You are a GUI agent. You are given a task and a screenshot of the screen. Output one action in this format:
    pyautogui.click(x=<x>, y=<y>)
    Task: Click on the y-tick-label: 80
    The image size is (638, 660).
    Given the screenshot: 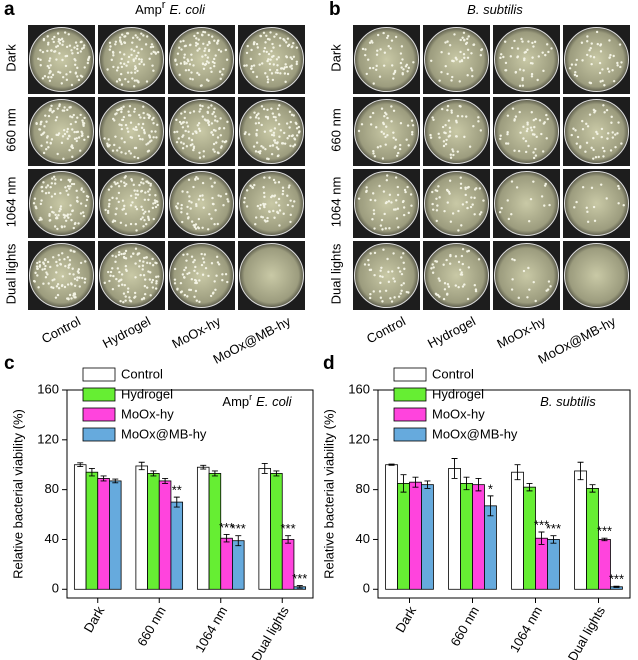 What is the action you would take?
    pyautogui.click(x=363, y=488)
    